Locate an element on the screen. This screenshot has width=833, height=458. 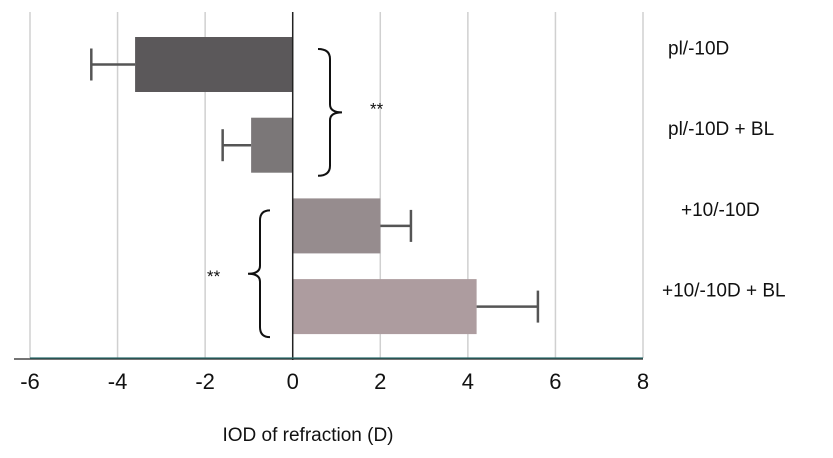
category-label: pl/-10D is located at coordinates (698, 49).